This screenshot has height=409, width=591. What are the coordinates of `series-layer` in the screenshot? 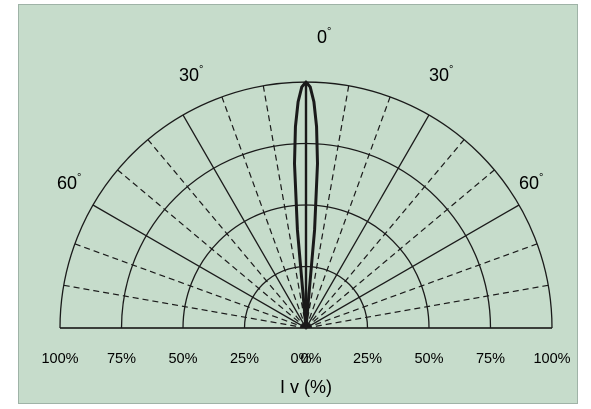 It's located at (306, 205).